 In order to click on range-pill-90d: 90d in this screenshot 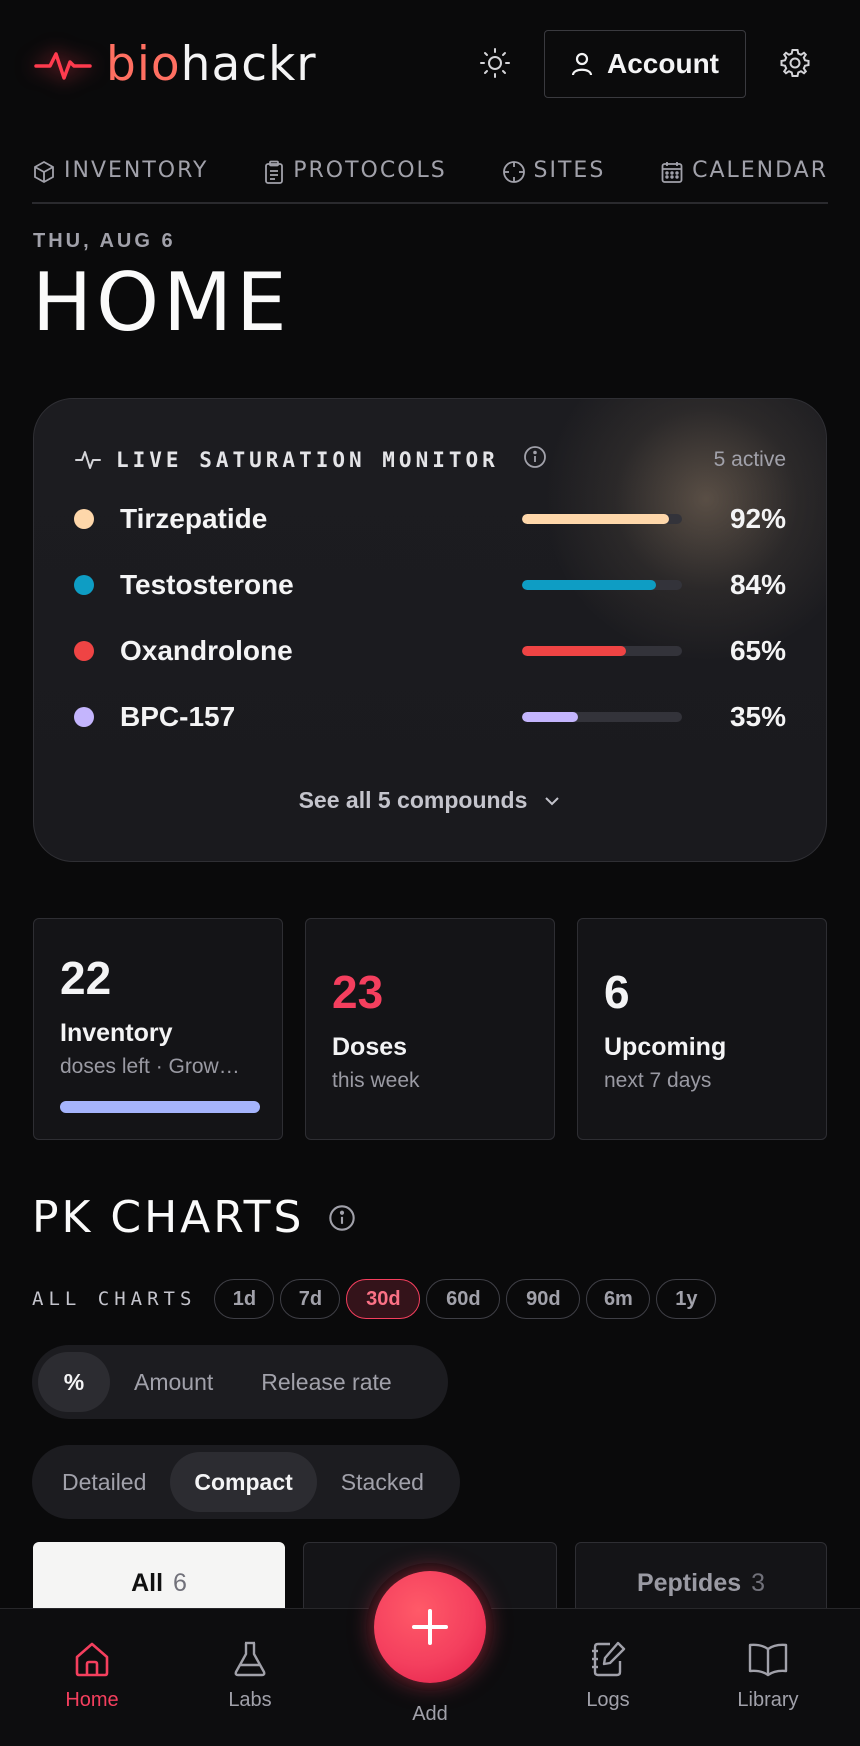, I will do `click(543, 1299)`.